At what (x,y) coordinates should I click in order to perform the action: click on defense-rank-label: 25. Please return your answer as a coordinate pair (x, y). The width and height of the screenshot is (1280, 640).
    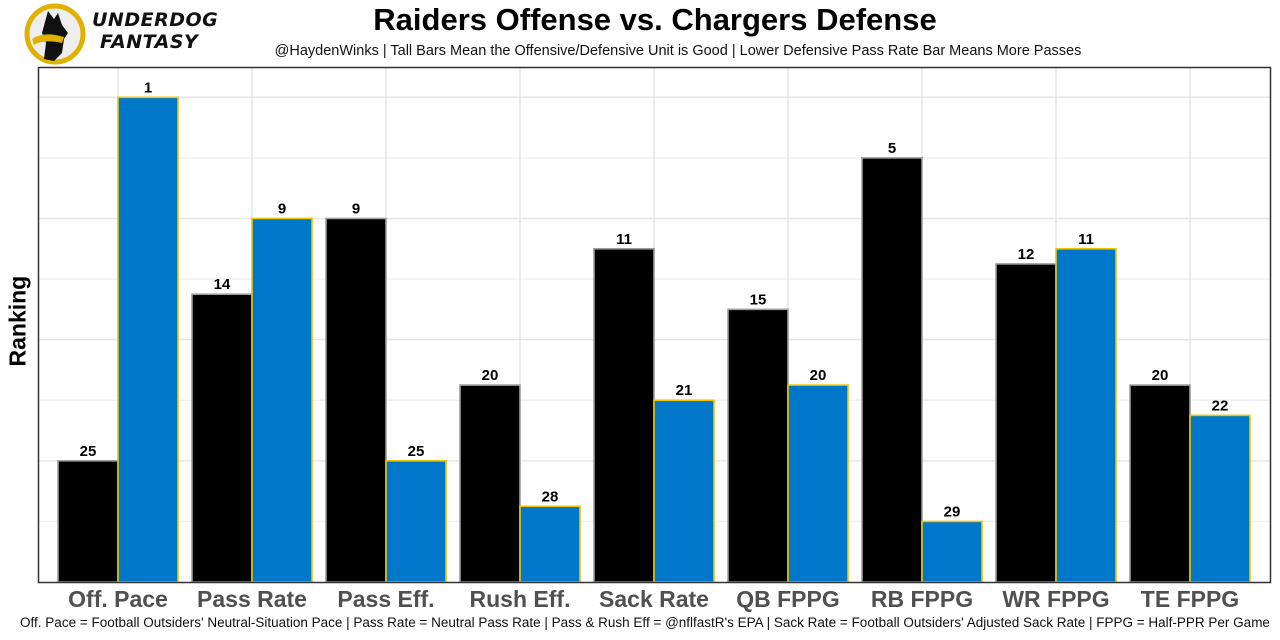
    Looking at the image, I should click on (416, 451).